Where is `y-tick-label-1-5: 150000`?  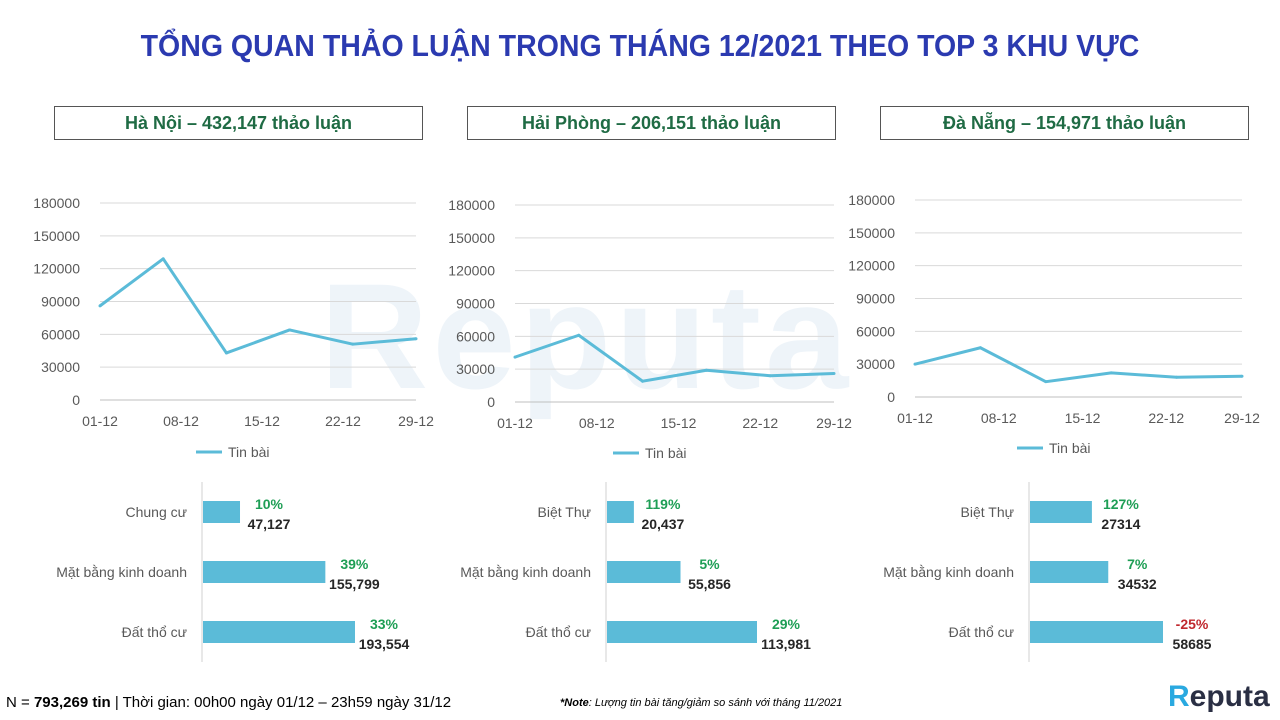
y-tick-label-1-5: 150000 is located at coordinates (471, 238).